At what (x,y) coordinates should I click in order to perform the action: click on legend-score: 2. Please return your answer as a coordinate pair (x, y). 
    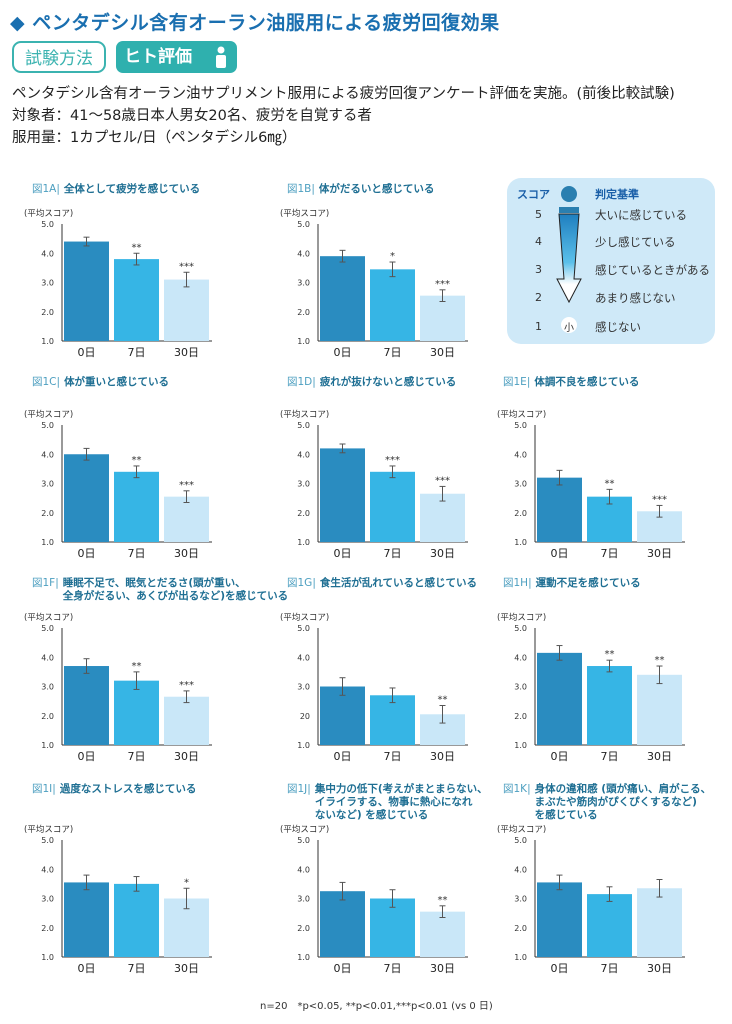
    Looking at the image, I should click on (538, 297).